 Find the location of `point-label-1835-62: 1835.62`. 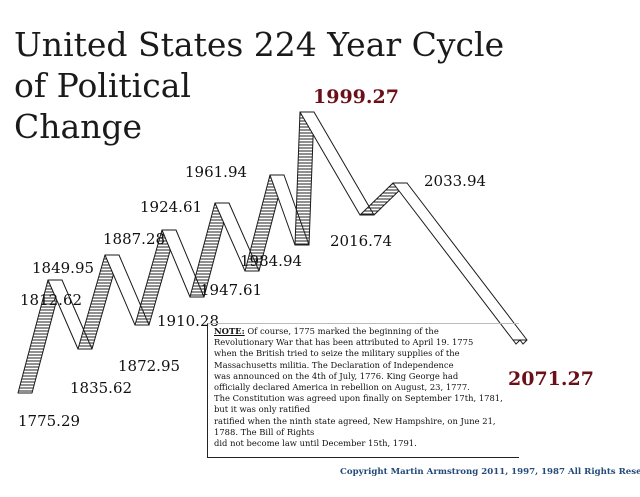

point-label-1835-62: 1835.62 is located at coordinates (101, 388).